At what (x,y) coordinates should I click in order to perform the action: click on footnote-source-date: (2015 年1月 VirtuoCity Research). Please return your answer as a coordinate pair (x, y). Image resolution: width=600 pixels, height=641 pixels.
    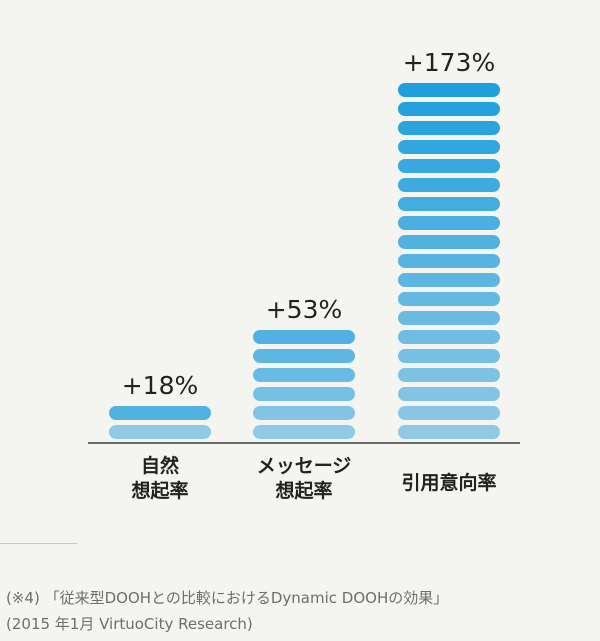
    Looking at the image, I should click on (129, 624).